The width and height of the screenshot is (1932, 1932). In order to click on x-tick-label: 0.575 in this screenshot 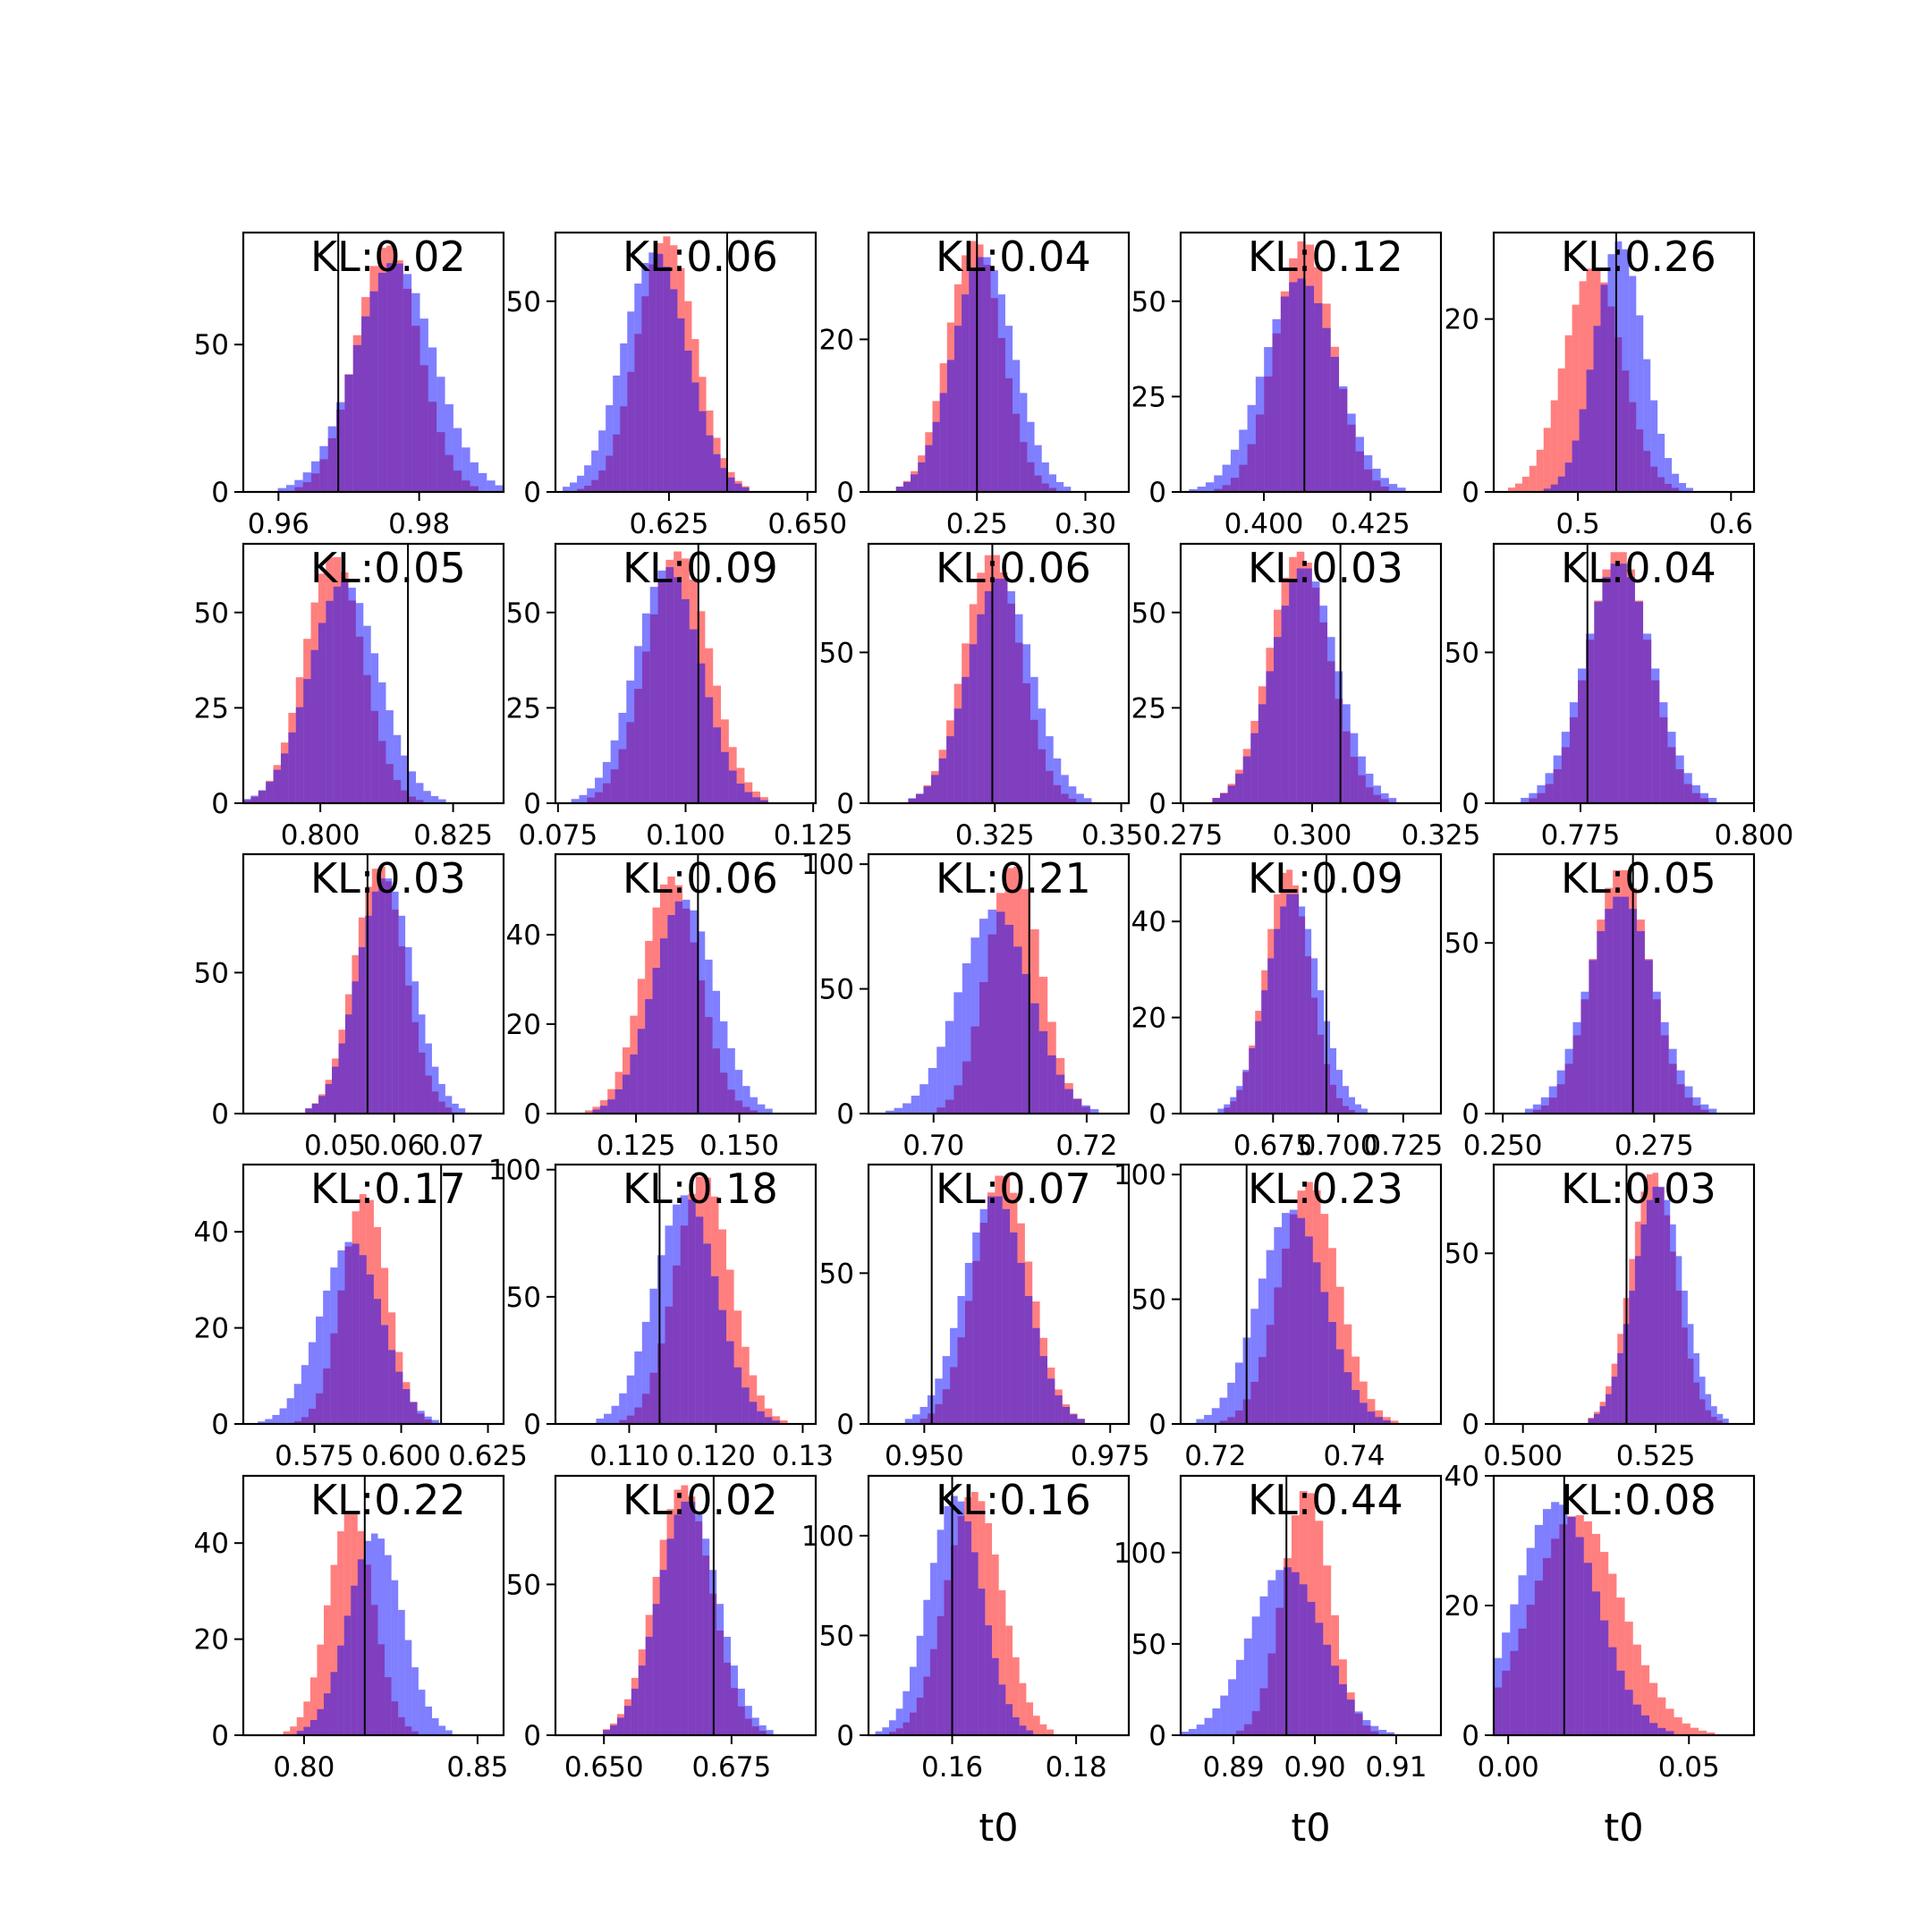, I will do `click(314, 1456)`.